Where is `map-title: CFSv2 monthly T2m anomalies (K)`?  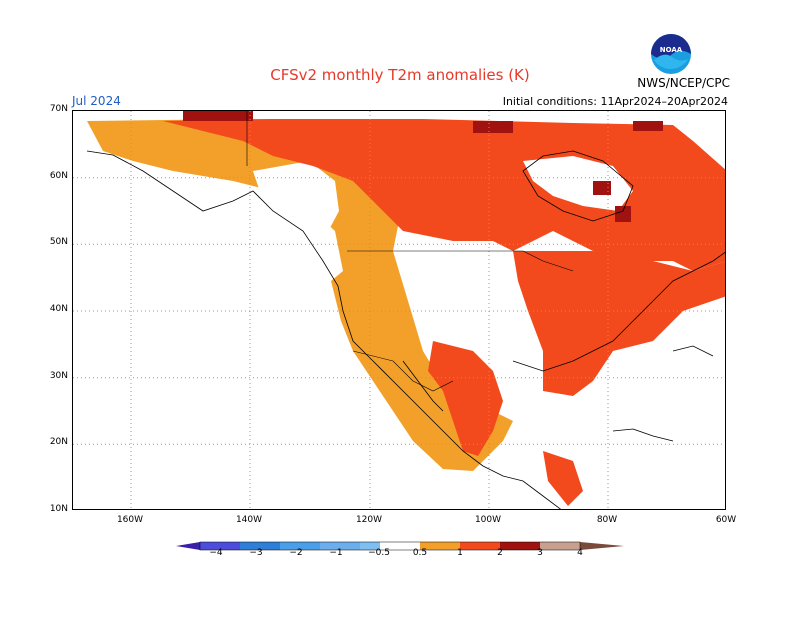
map-title: CFSv2 monthly T2m anomalies (K) is located at coordinates (400, 75).